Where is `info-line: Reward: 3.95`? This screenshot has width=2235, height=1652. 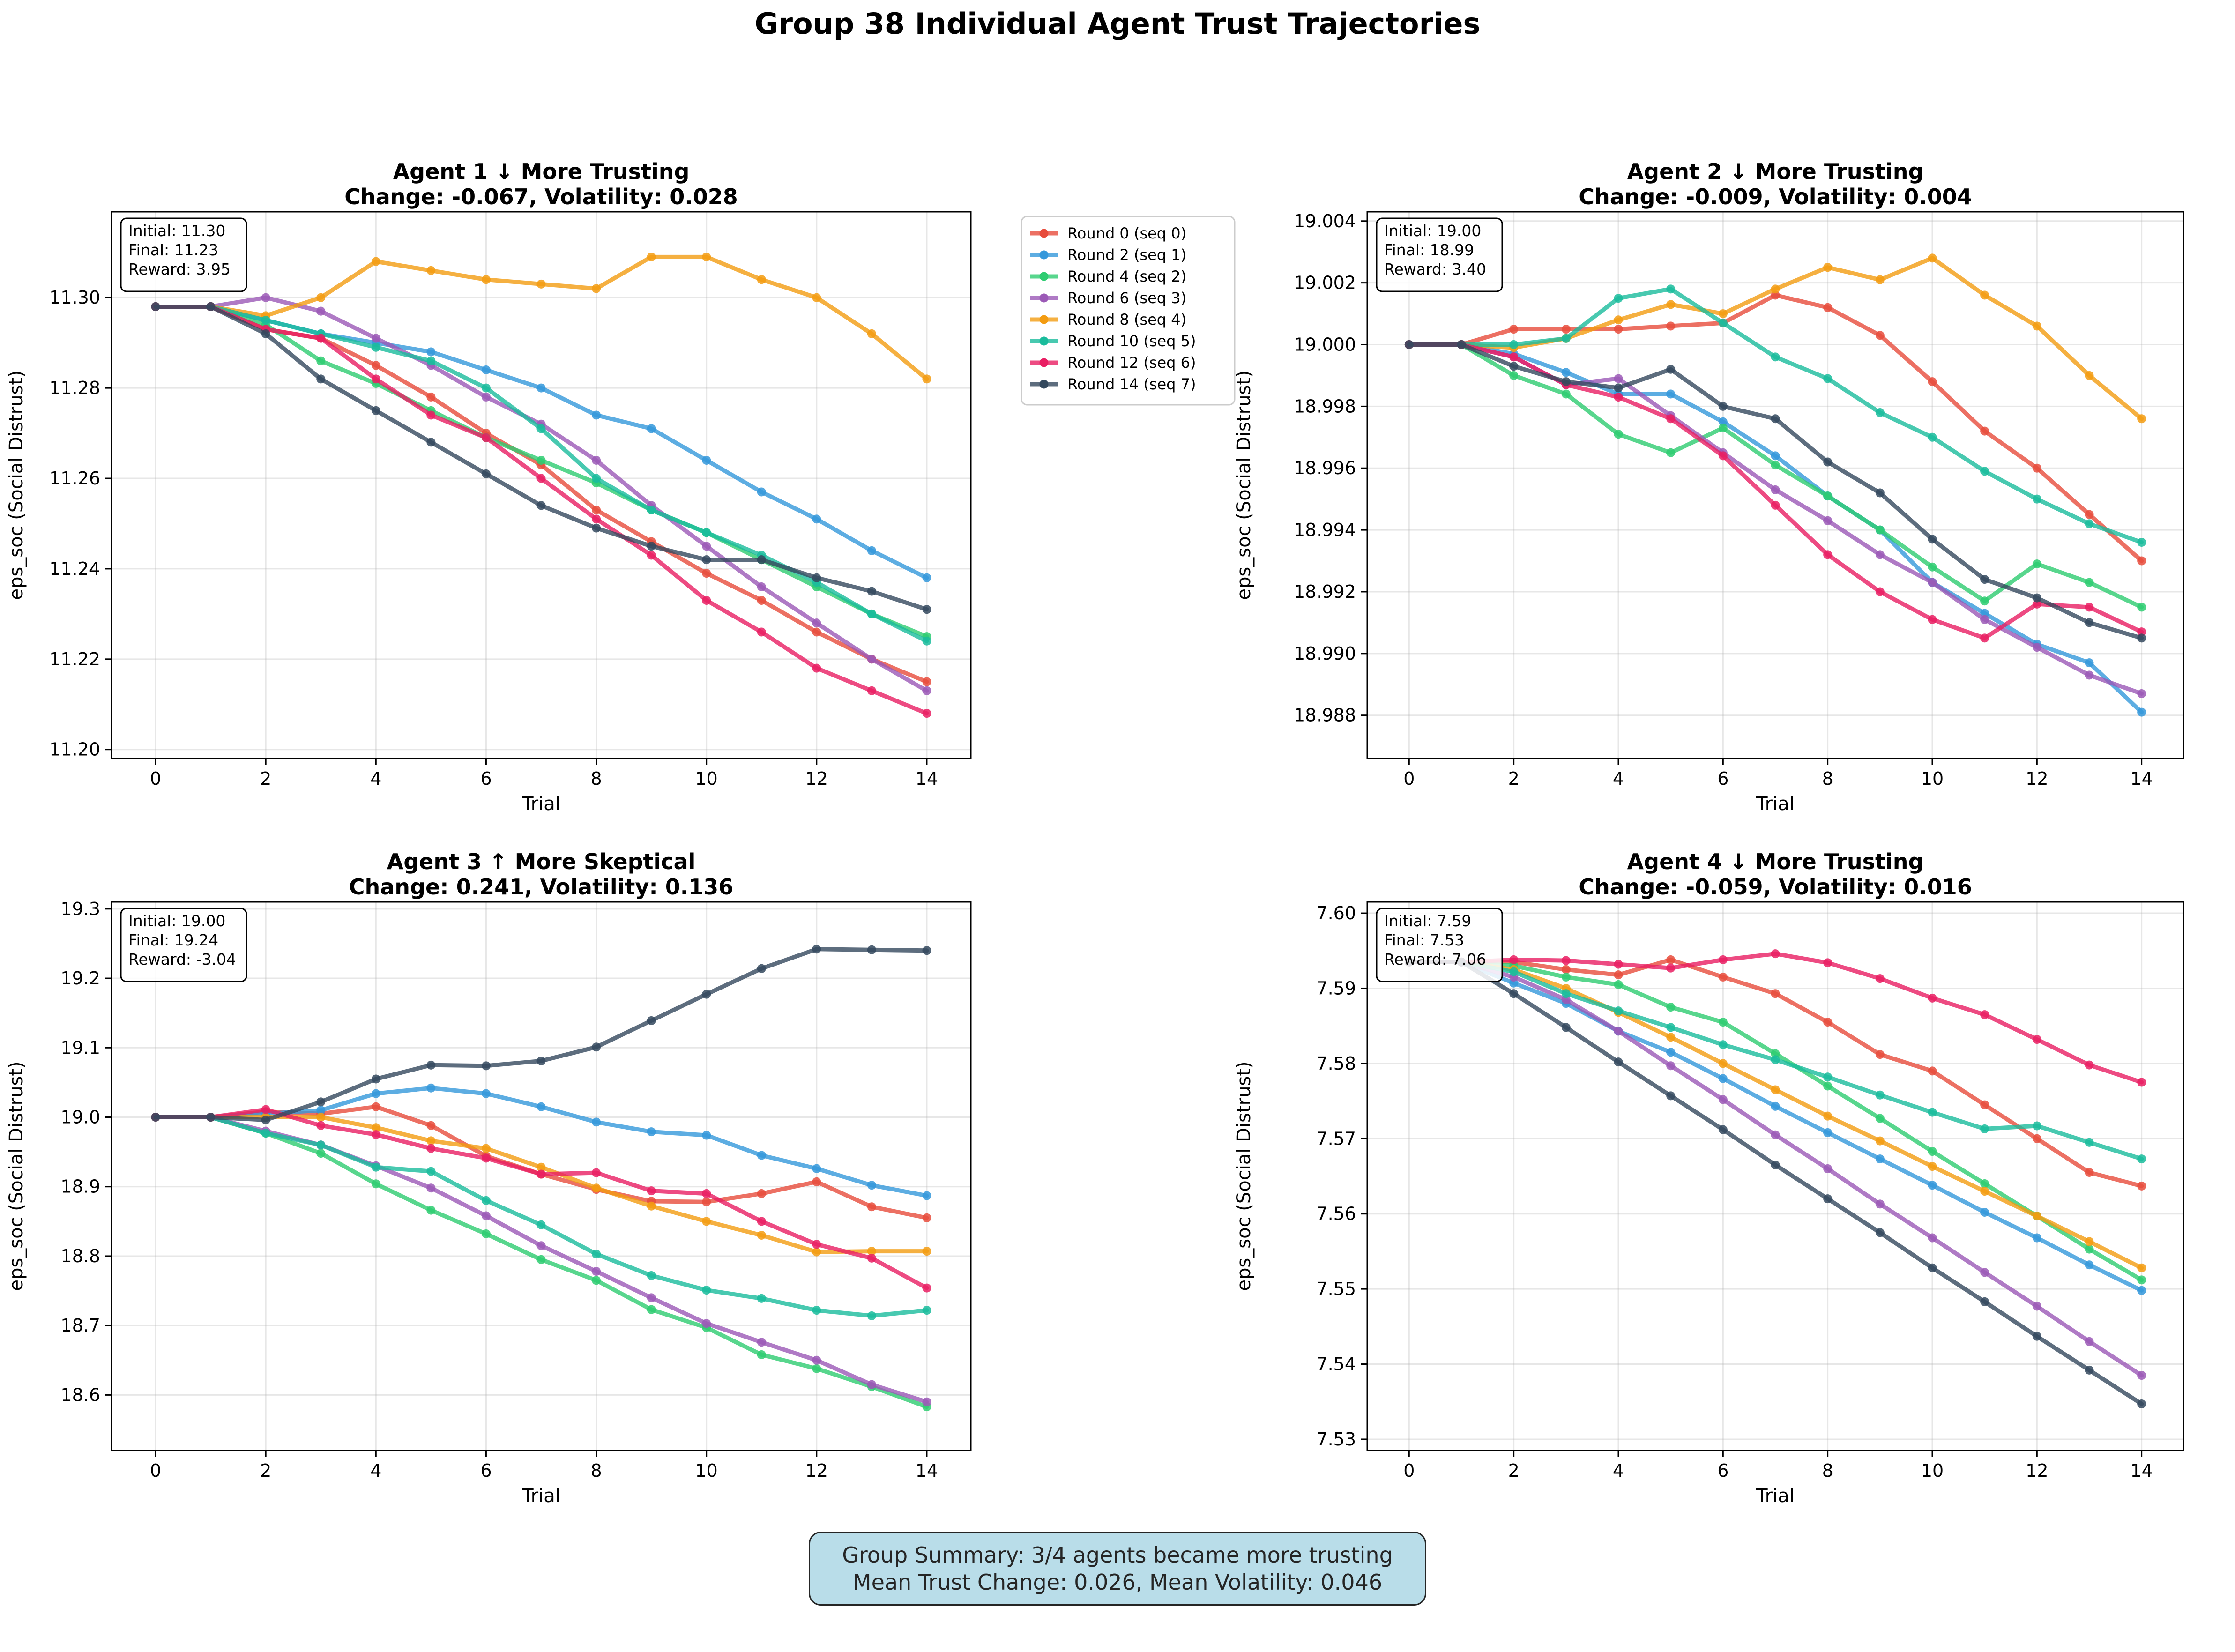
info-line: Reward: 3.95 is located at coordinates (179, 269).